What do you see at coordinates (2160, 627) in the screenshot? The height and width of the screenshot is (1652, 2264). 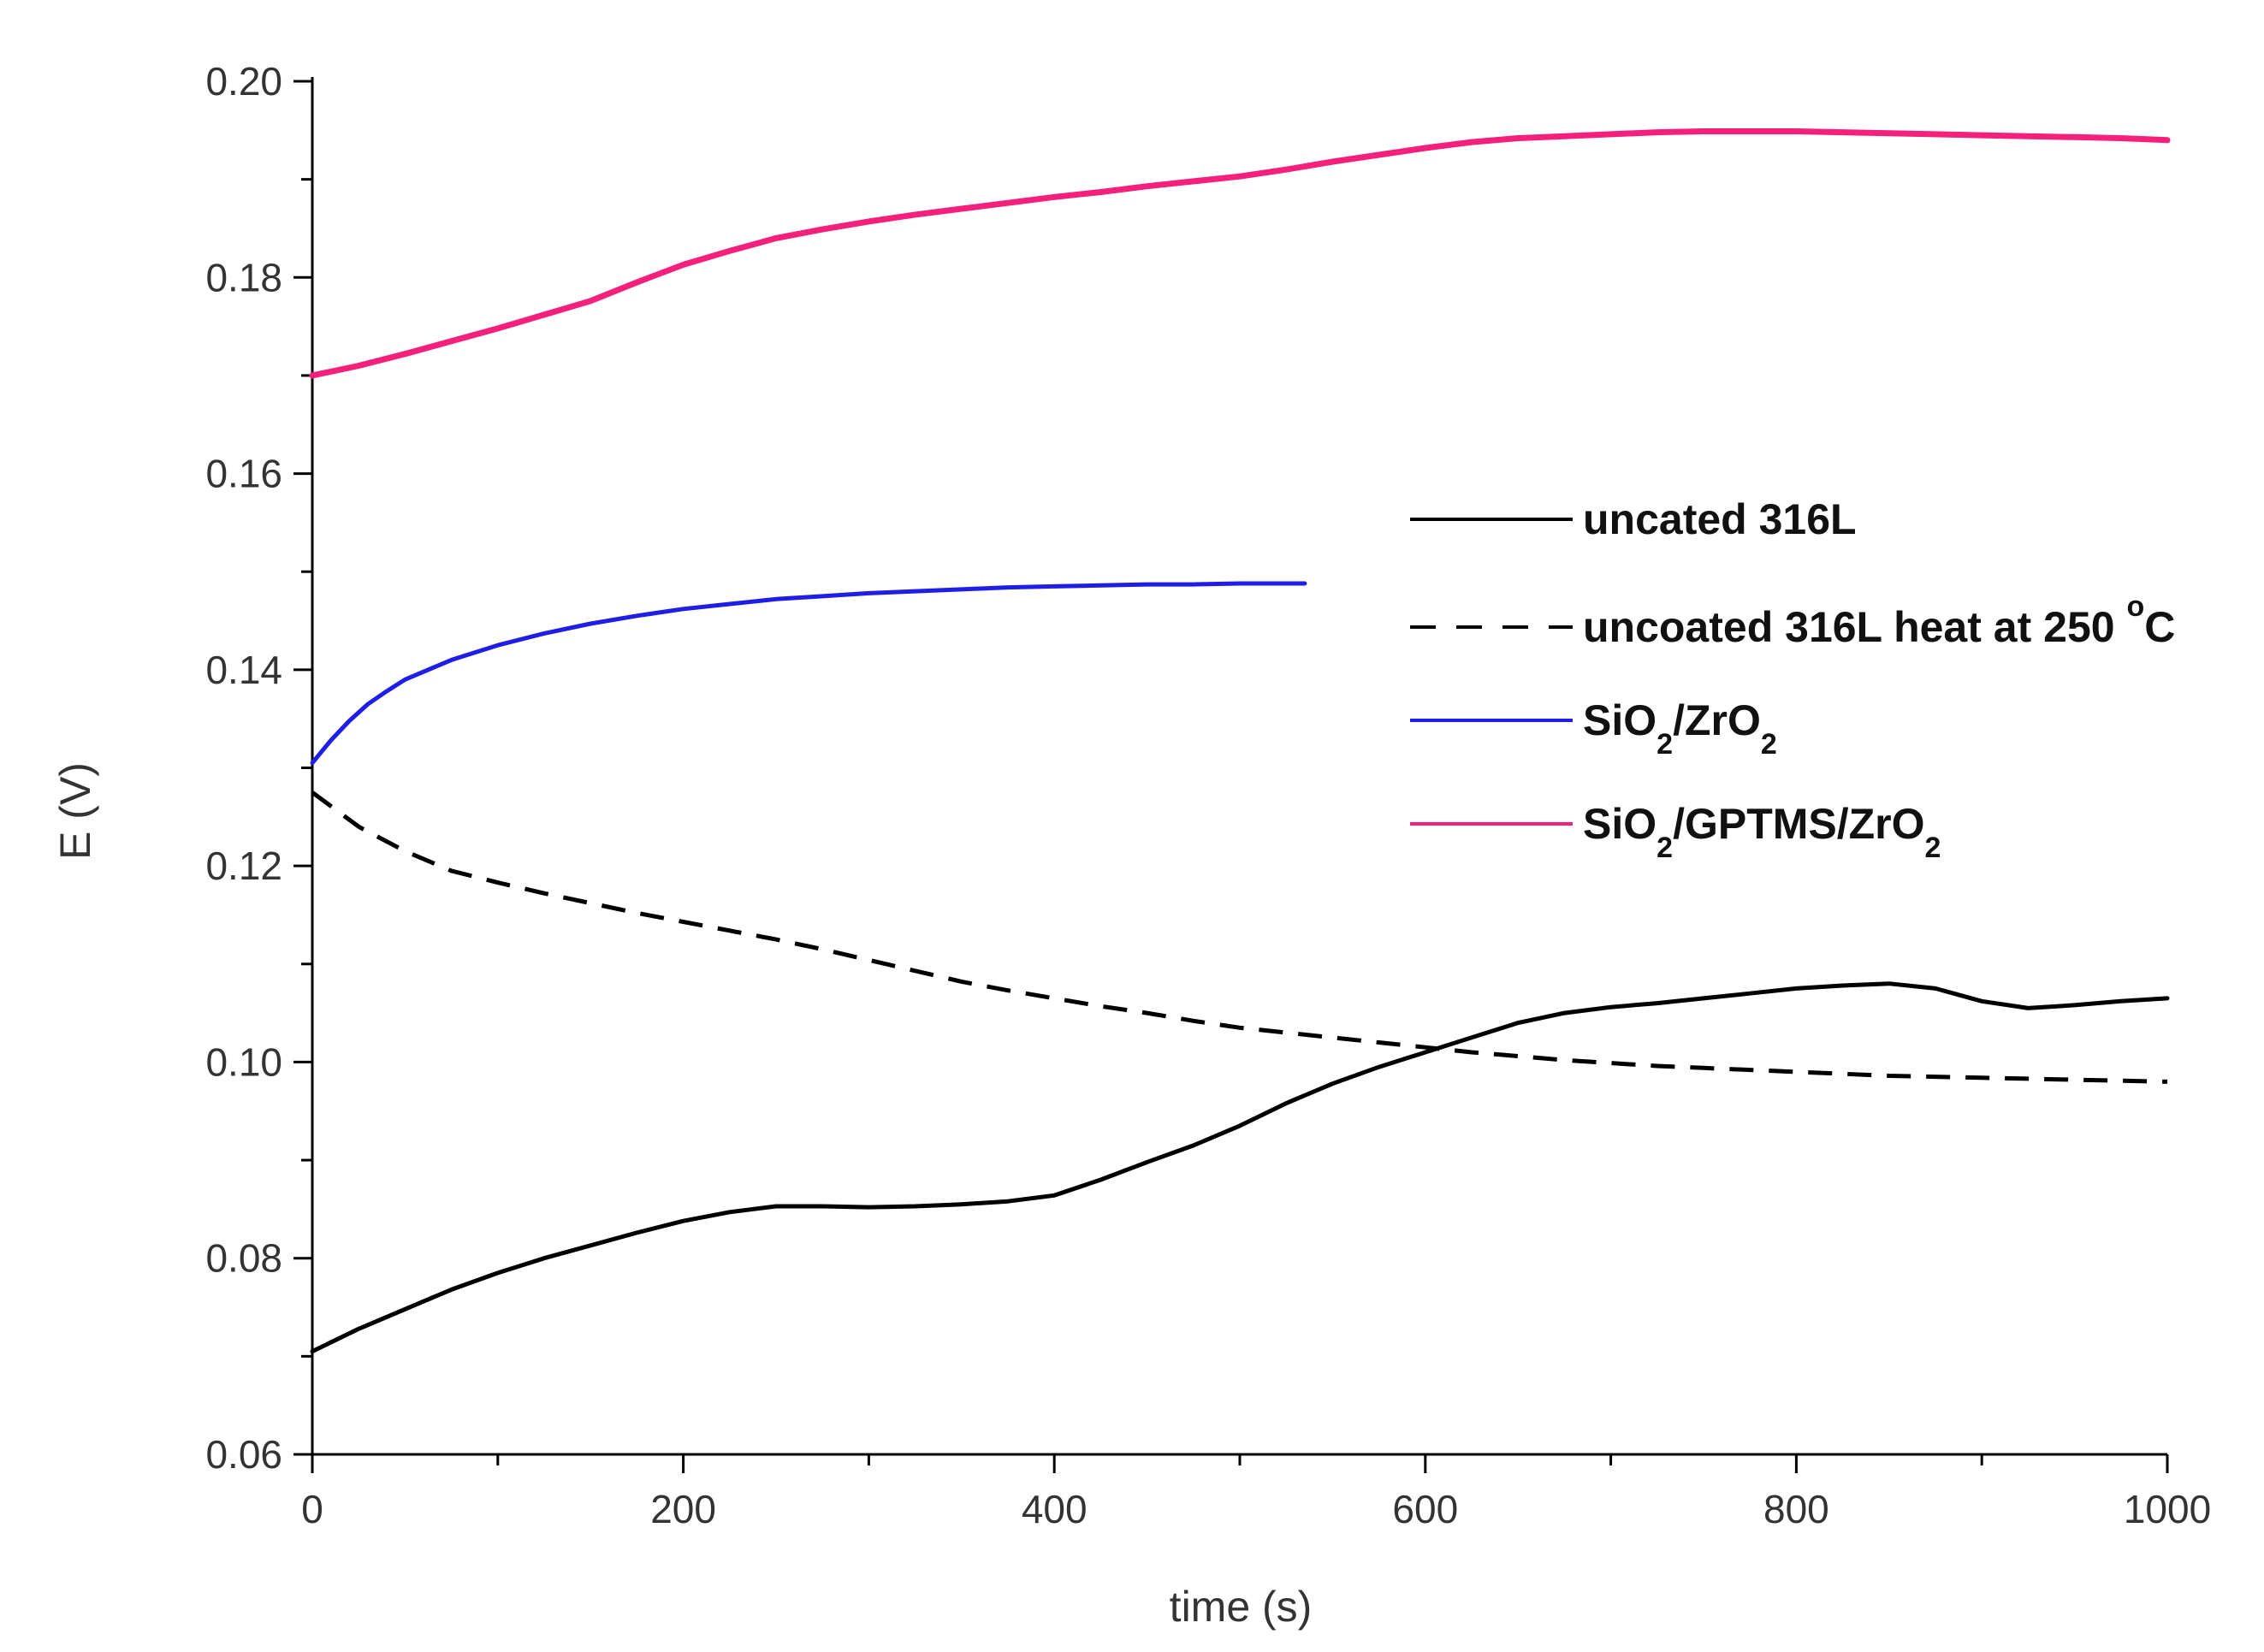 I see `legend-text-part: C` at bounding box center [2160, 627].